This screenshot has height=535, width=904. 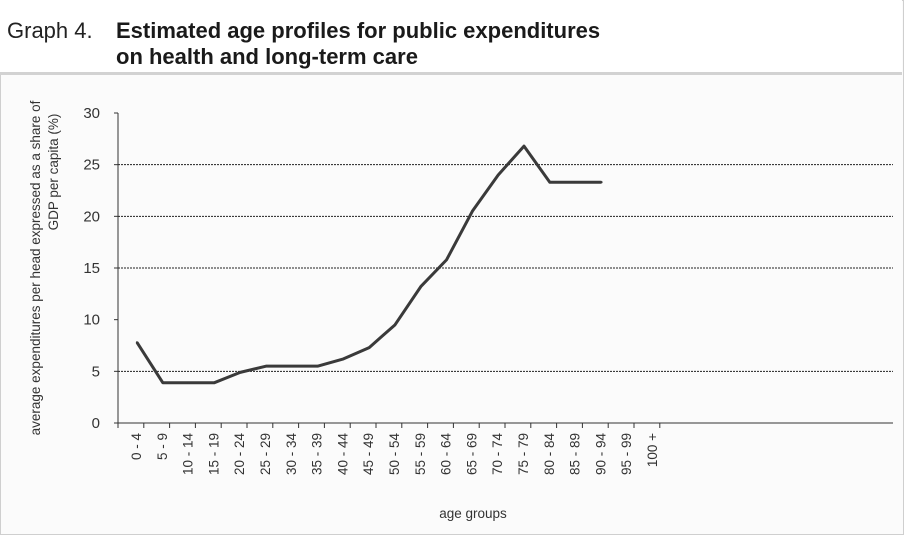 What do you see at coordinates (291, 454) in the screenshot?
I see `x-tick-label: 30 - 34` at bounding box center [291, 454].